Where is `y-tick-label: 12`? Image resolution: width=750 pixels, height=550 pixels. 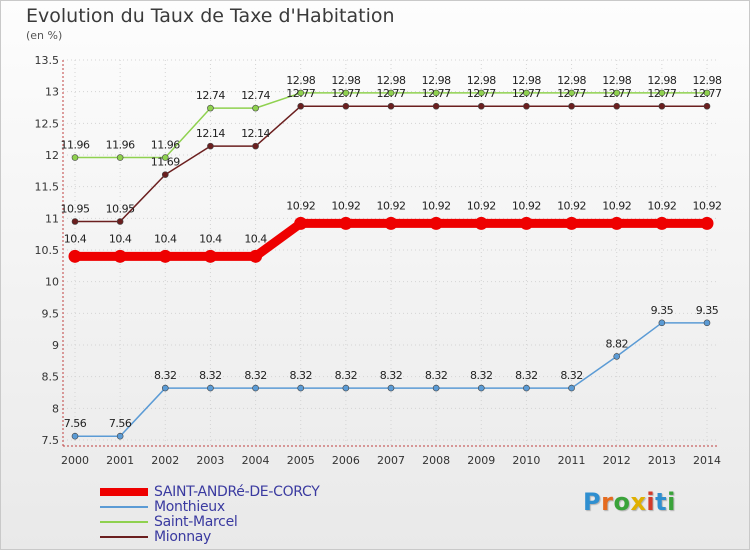
y-tick-label: 12 is located at coordinates (52, 155).